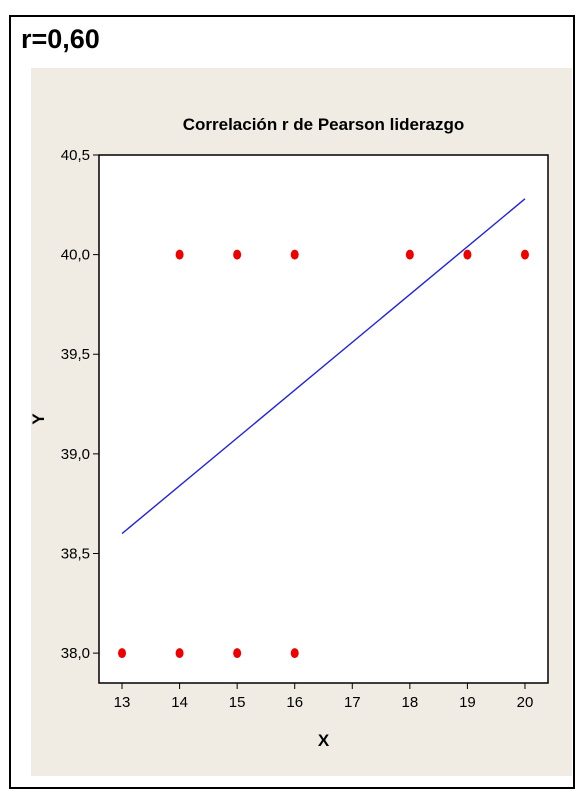  I want to click on y-tick-label: 38,0, so click(75, 653).